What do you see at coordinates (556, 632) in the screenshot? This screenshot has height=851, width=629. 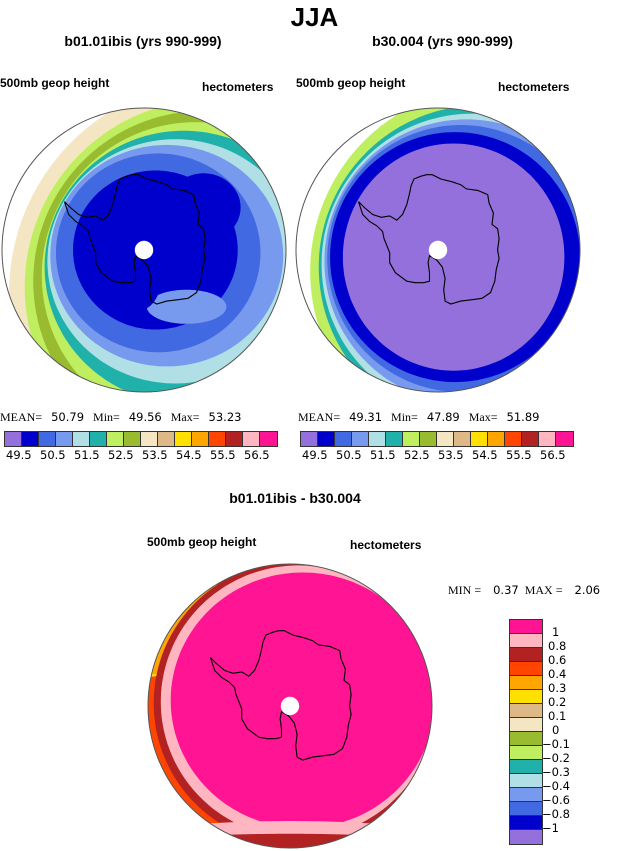 I see `colorbar-tick-label: 1` at bounding box center [556, 632].